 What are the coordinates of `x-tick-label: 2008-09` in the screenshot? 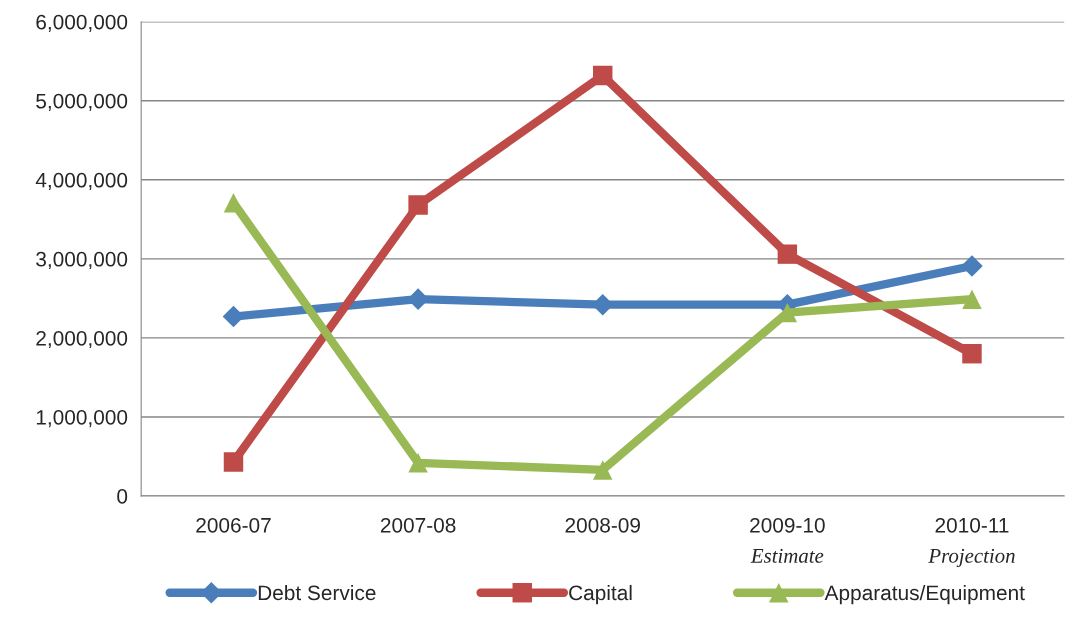 It's located at (602, 525).